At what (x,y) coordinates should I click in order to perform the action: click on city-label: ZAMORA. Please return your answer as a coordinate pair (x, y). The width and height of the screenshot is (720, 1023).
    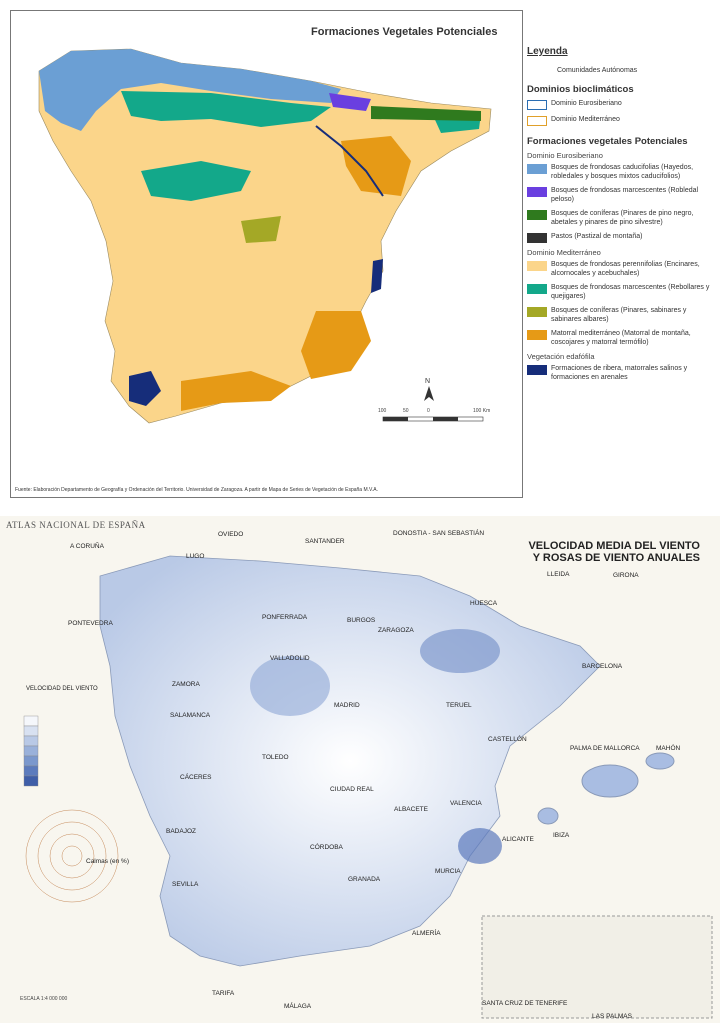
    Looking at the image, I should click on (186, 684).